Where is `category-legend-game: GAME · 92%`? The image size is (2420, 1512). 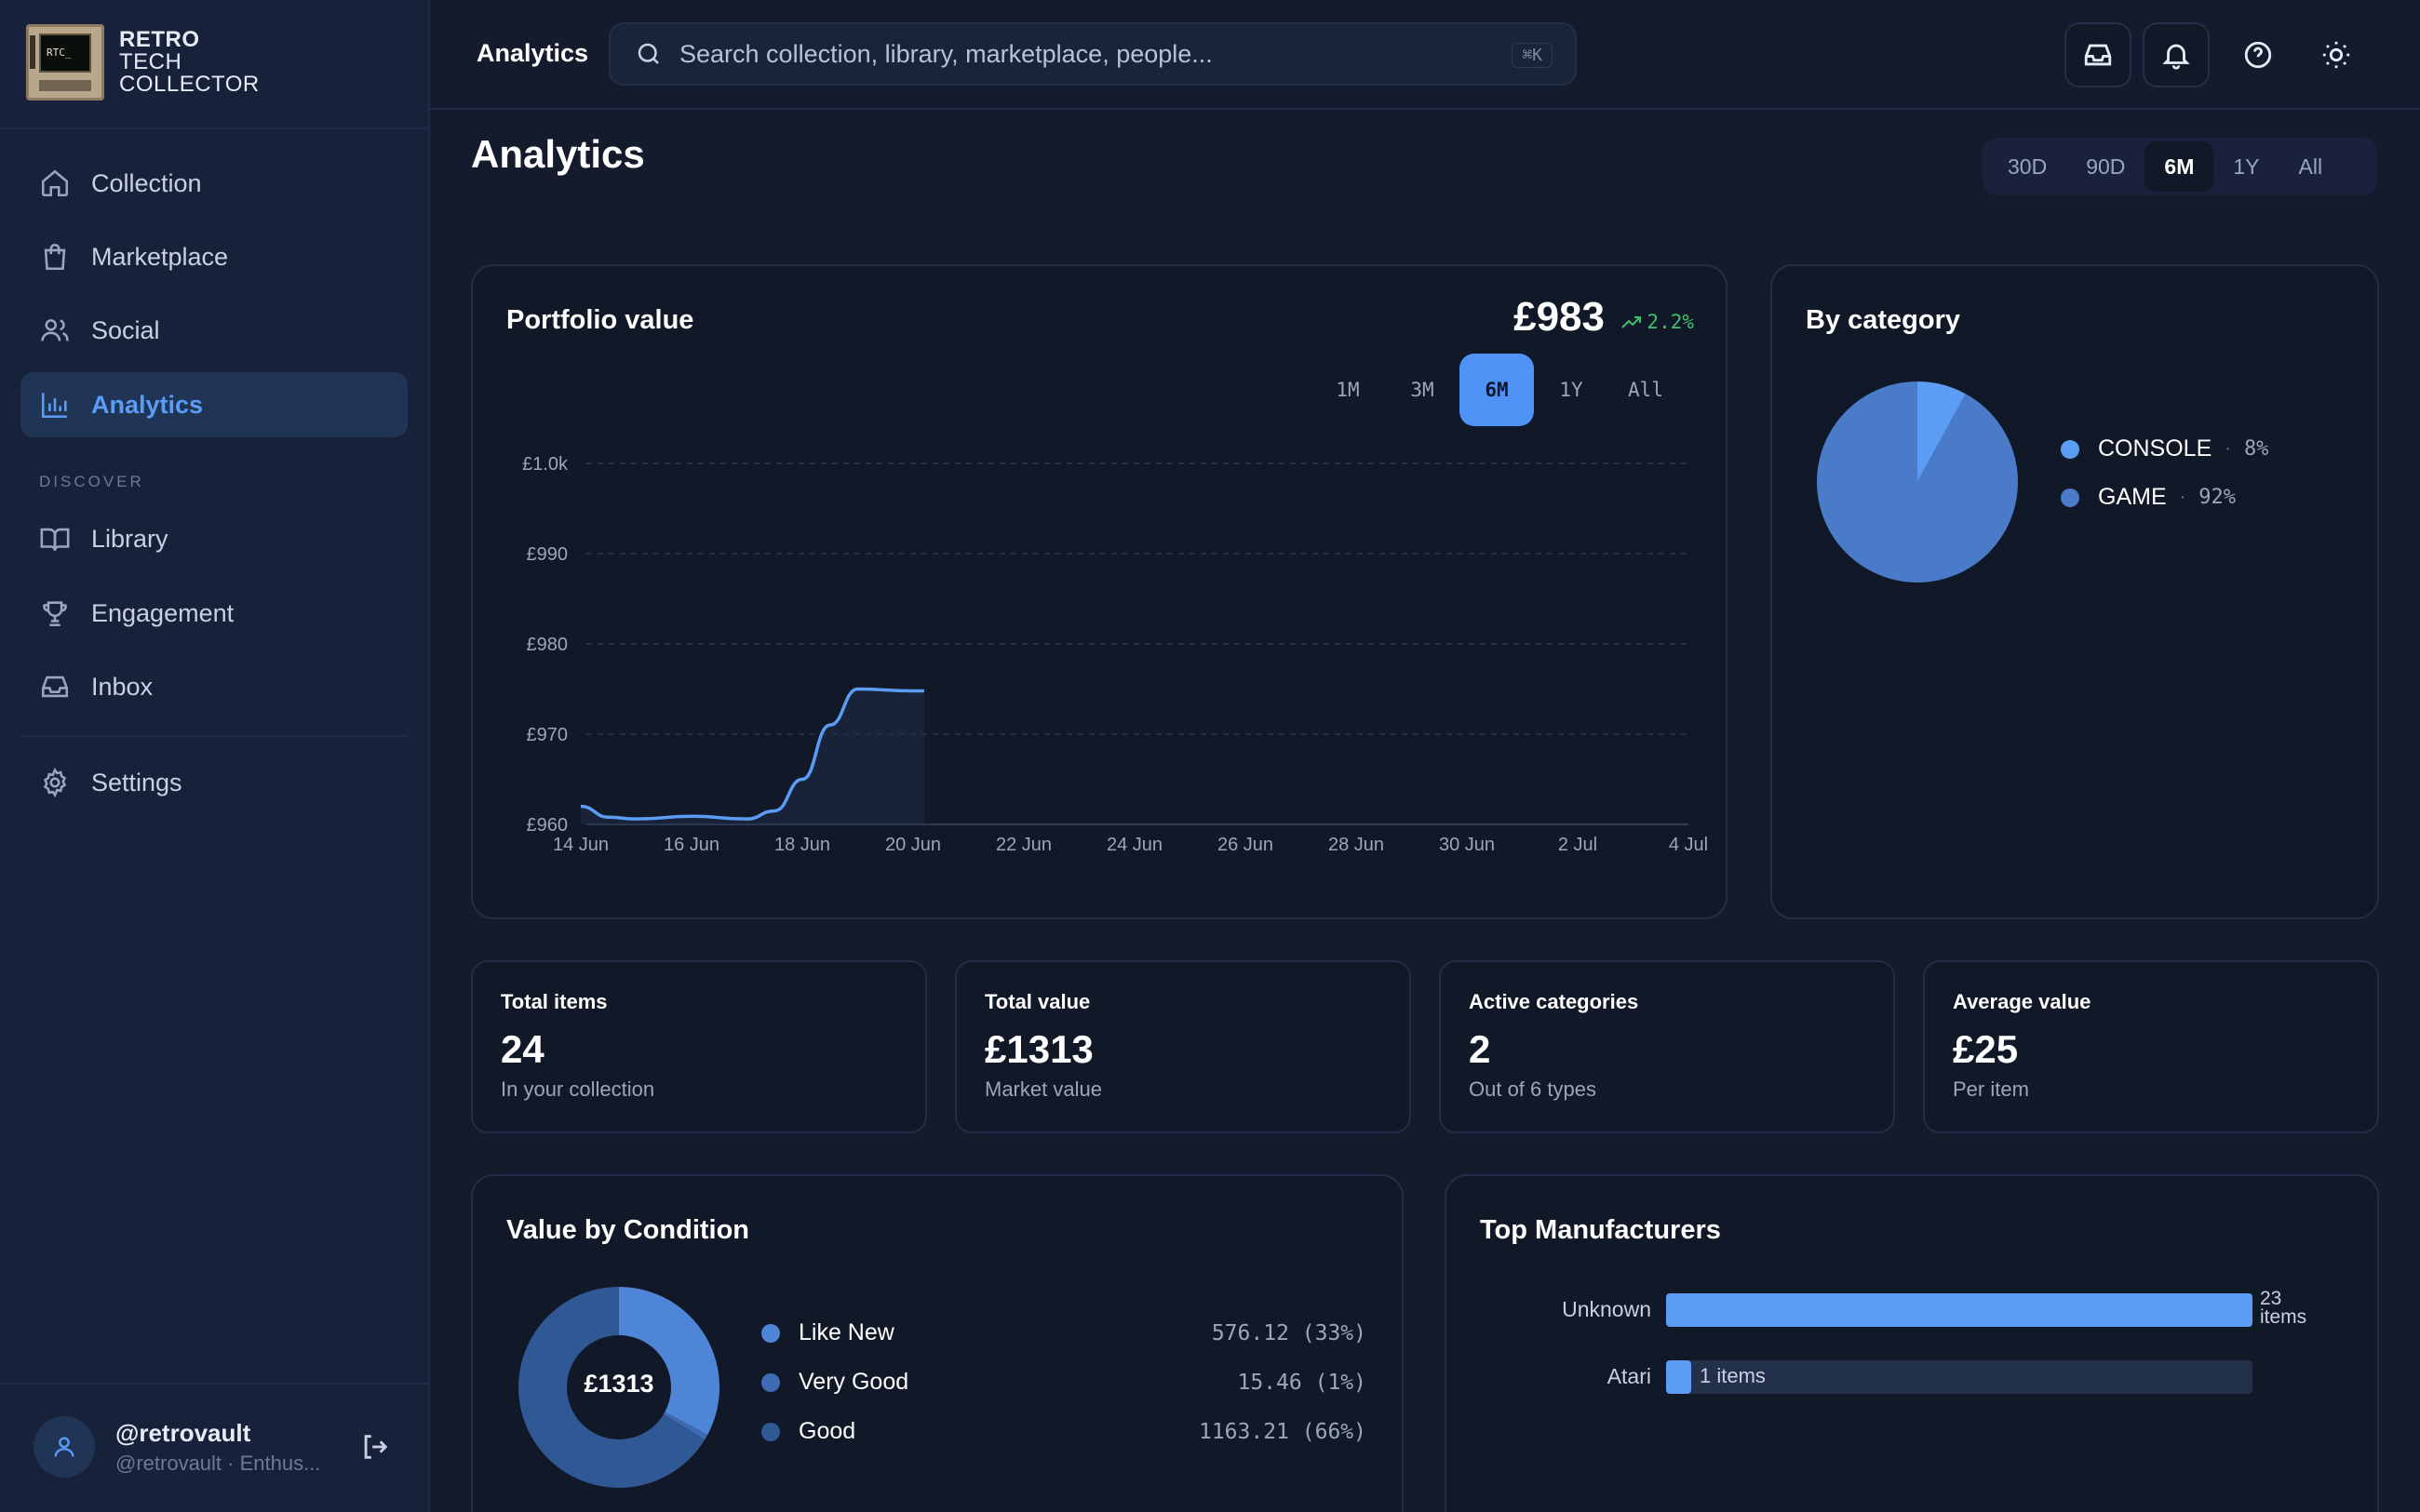 category-legend-game: GAME · 92% is located at coordinates (2148, 497).